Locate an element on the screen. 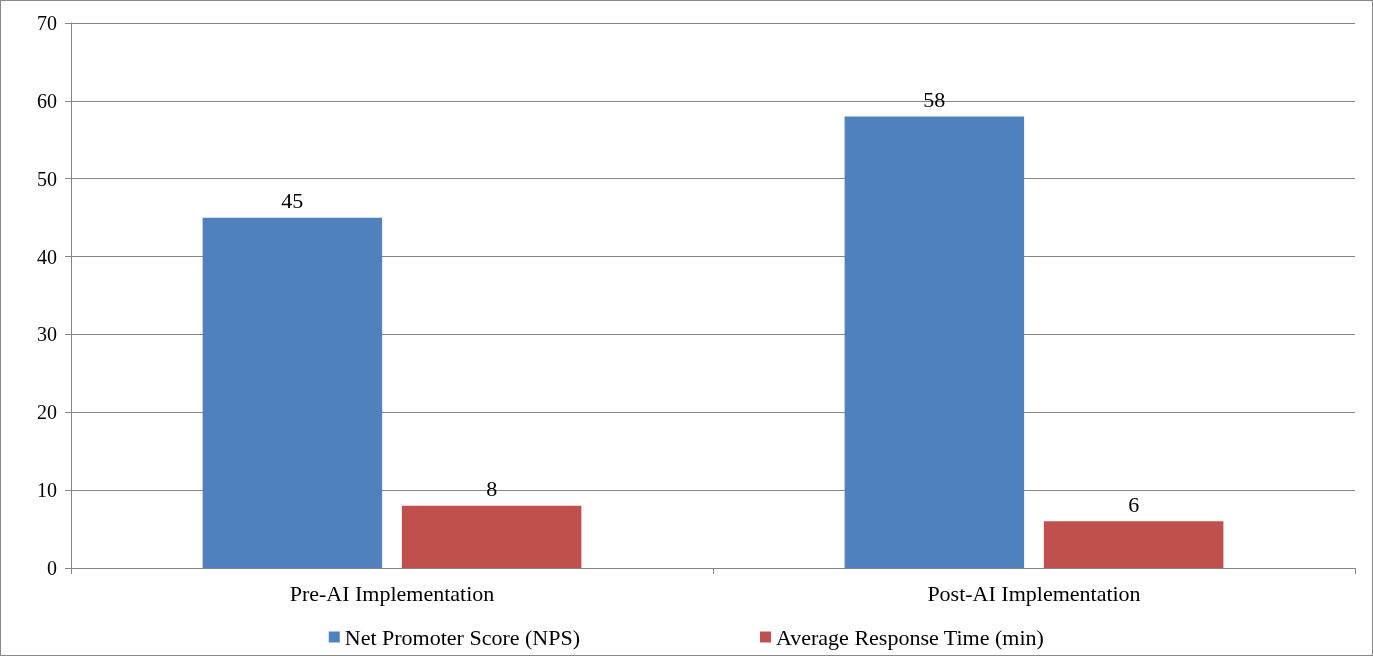  y-tick-label: 20 is located at coordinates (47, 412).